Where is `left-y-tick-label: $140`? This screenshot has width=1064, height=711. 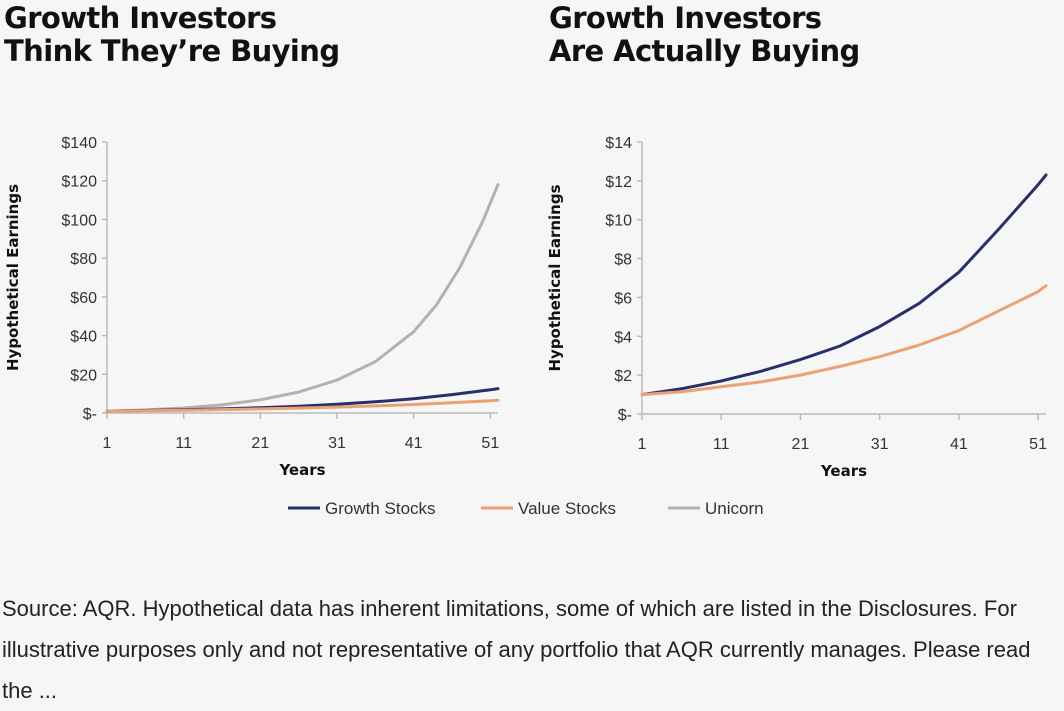 left-y-tick-label: $140 is located at coordinates (79, 143).